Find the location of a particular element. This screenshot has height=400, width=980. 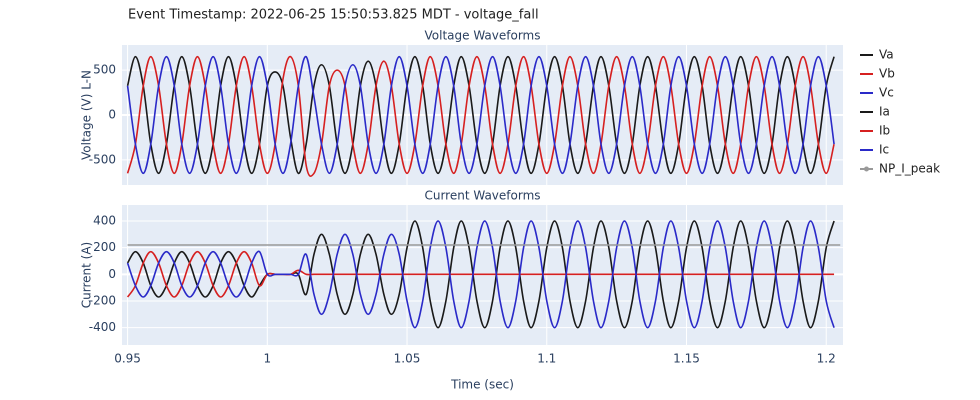

x-tick-label: 0.95 is located at coordinates (127, 359).